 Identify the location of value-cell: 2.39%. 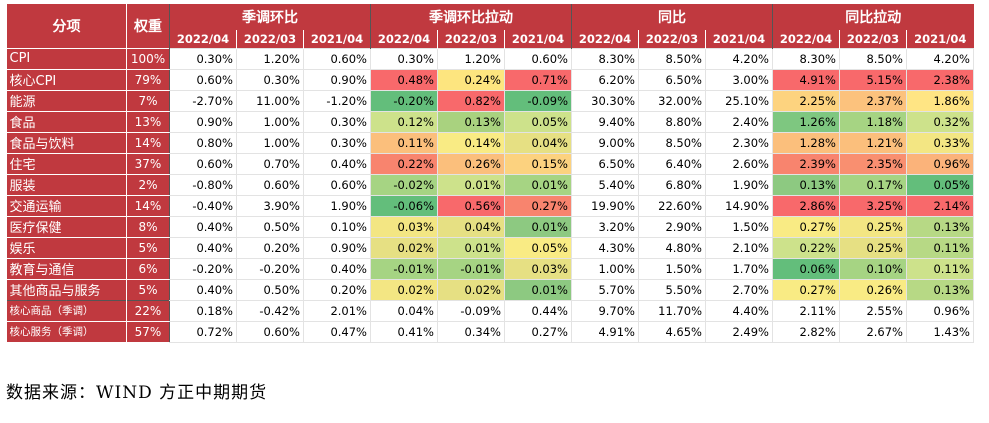
(806, 163).